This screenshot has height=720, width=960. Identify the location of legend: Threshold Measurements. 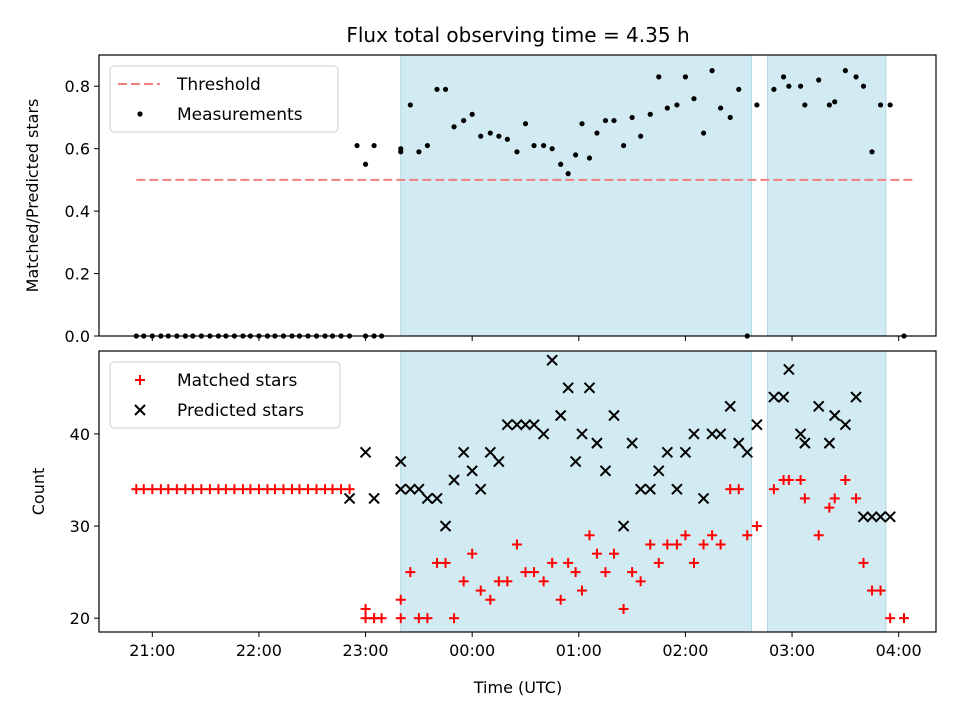
(224, 99).